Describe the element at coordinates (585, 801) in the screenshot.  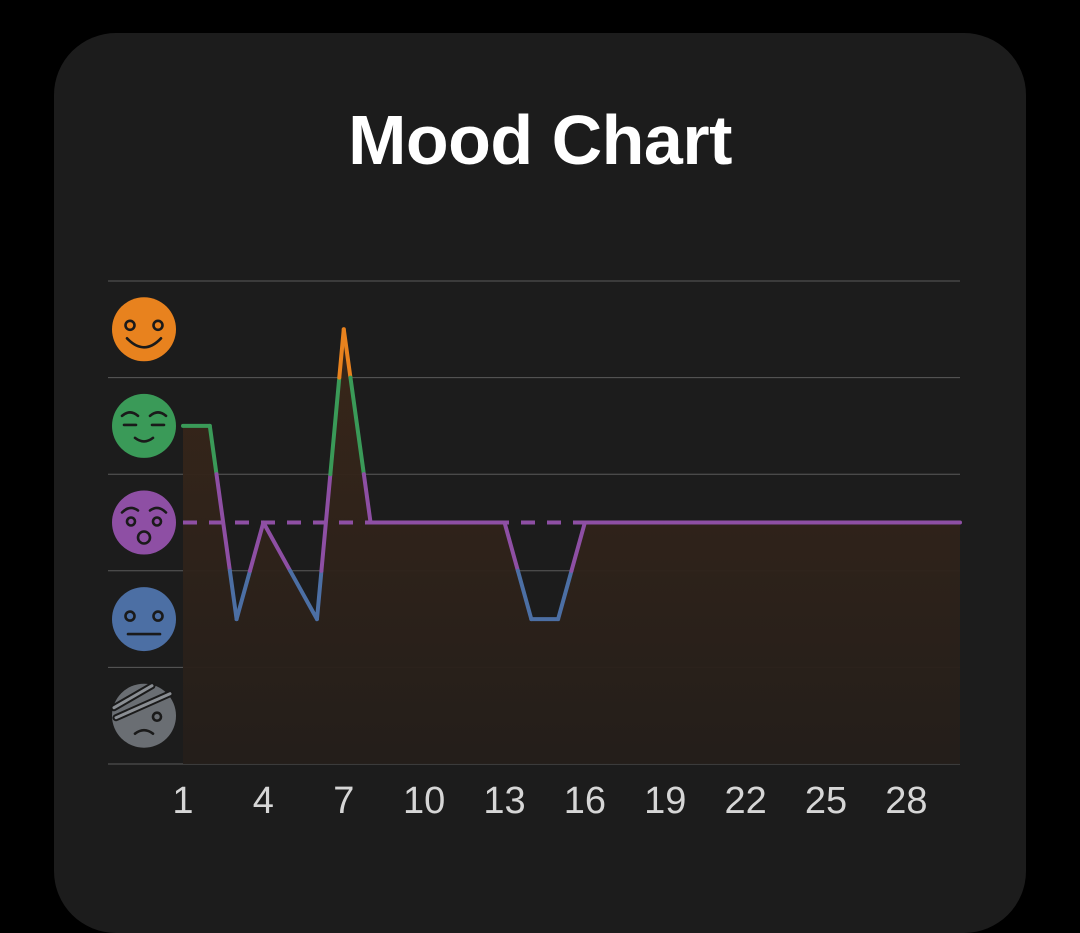
I see `x-tick-label: 16` at that location.